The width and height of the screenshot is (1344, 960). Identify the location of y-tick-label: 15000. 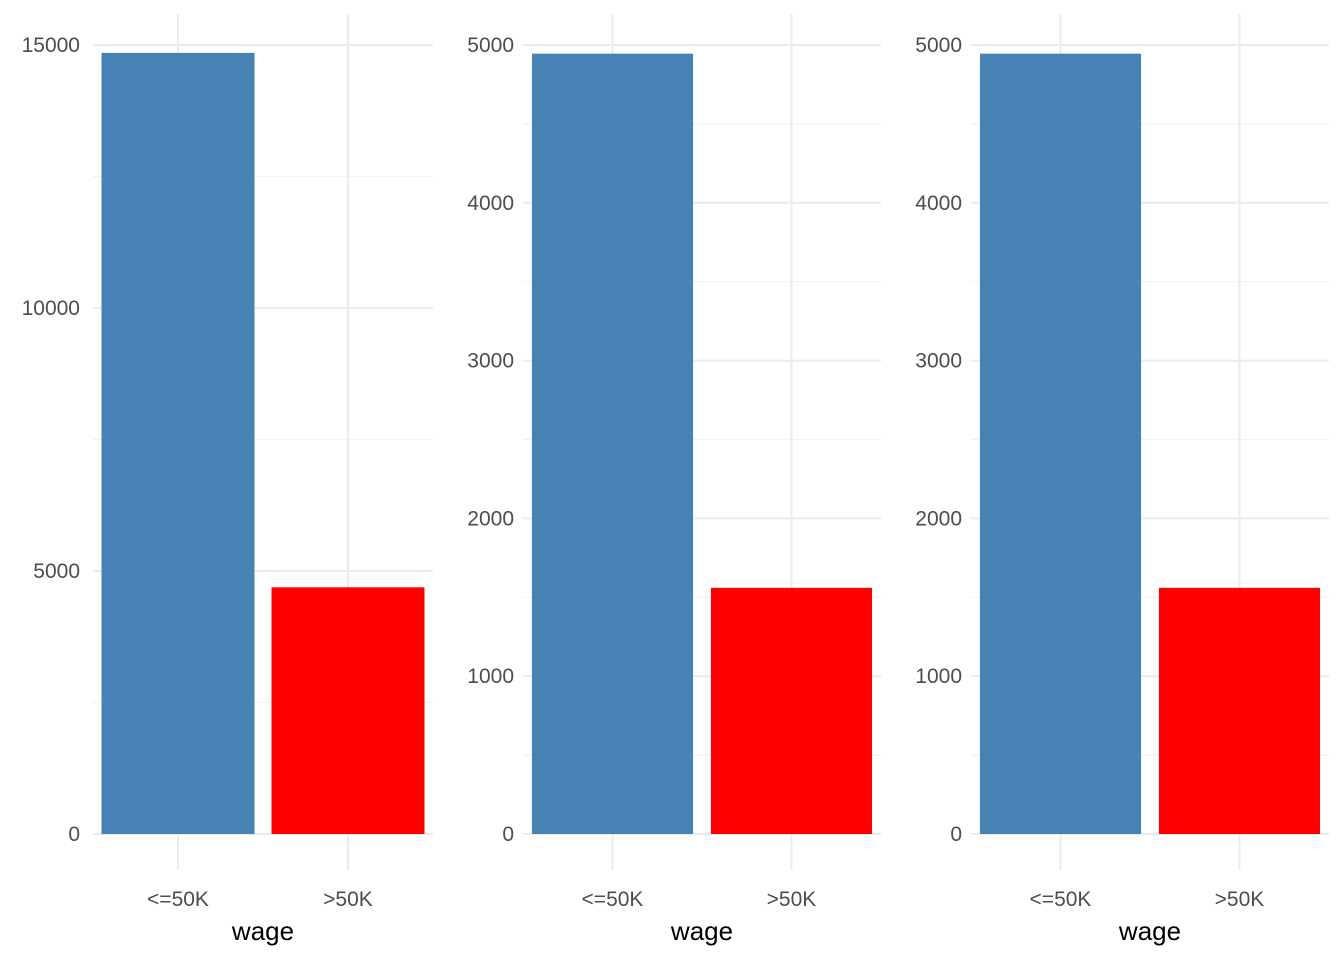
(51, 45).